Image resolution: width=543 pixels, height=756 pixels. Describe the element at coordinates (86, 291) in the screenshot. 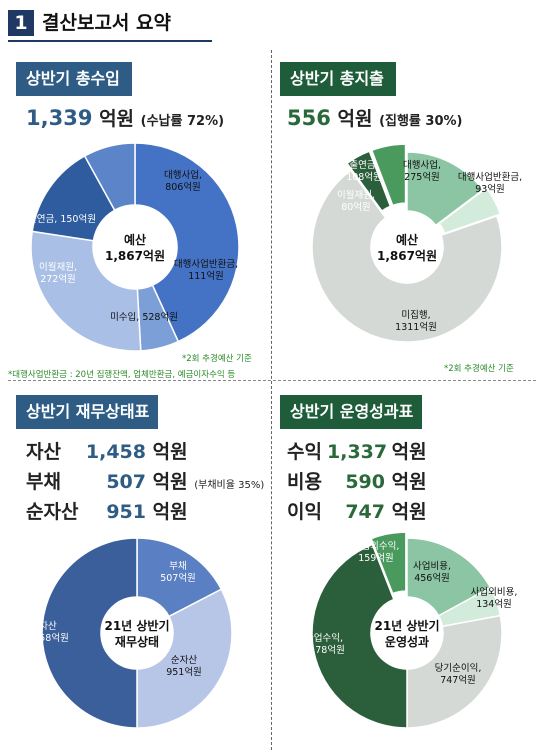

I see `revenue-slice-미수입-528억원` at that location.